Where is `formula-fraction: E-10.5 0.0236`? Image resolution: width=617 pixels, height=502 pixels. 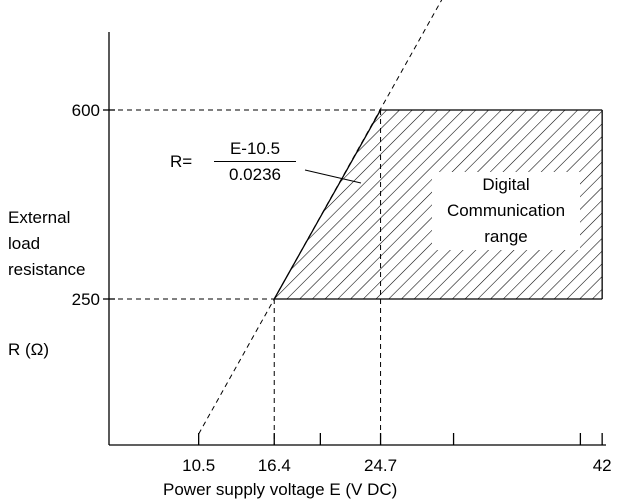 formula-fraction: E-10.5 0.0236 is located at coordinates (255, 162).